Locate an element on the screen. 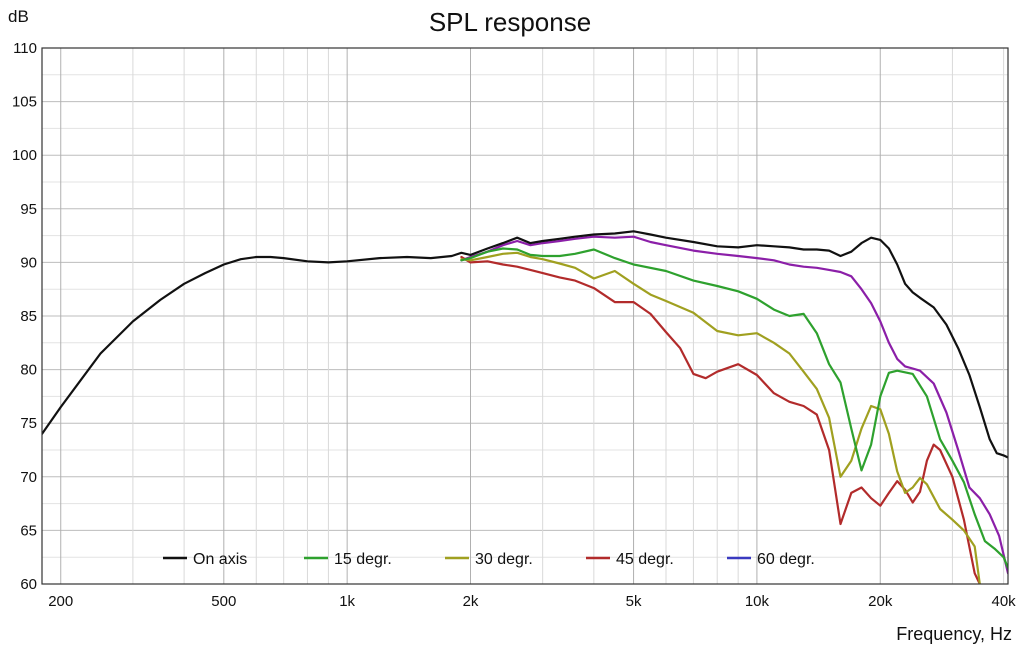 The height and width of the screenshot is (652, 1024). y-tick-labels: 60 65 70 75 80 85 90 95 100 105 110 is located at coordinates (24, 316).